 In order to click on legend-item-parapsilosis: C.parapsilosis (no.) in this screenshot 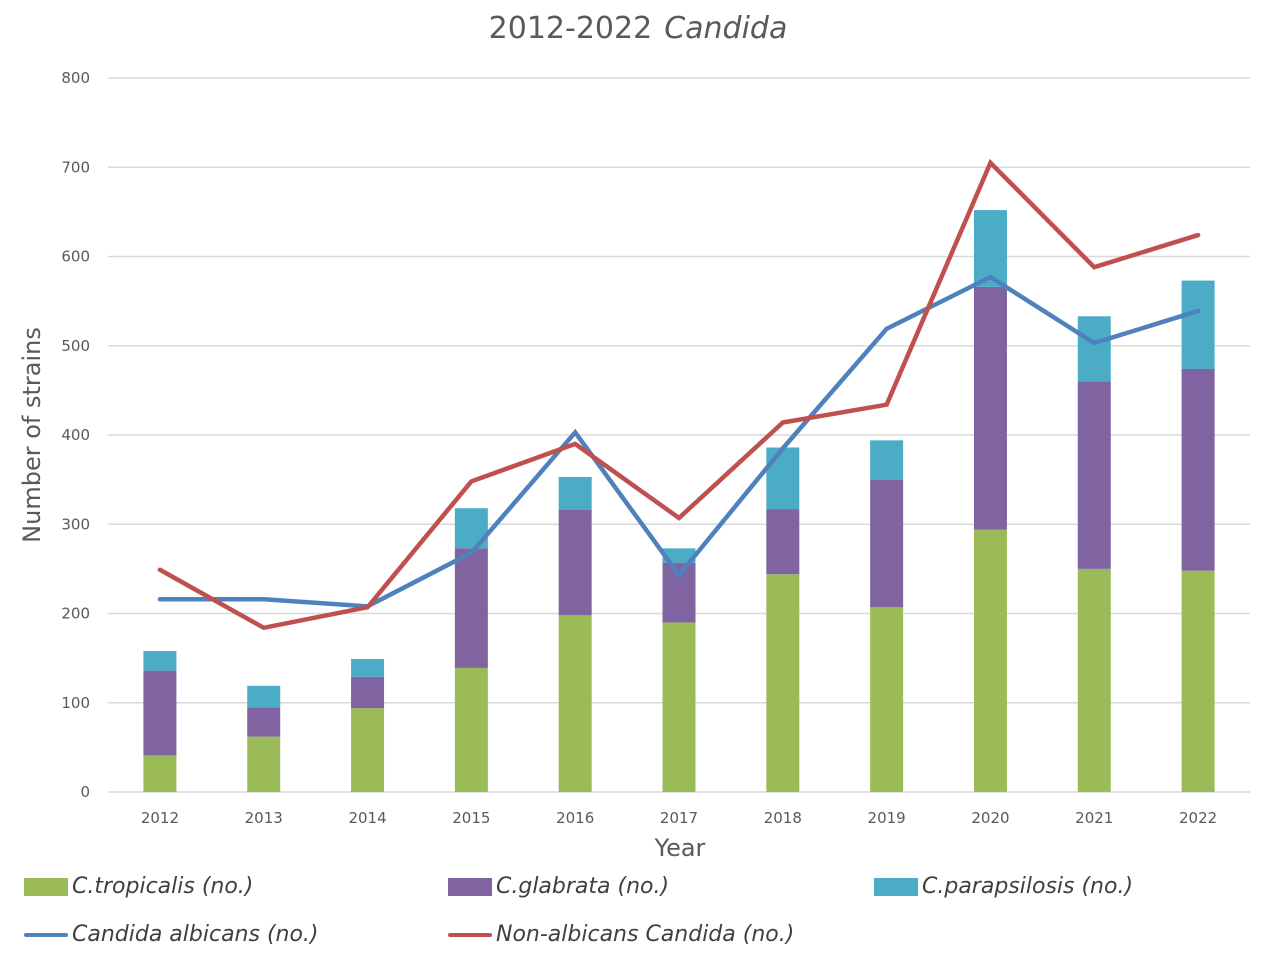, I will do `click(1003, 886)`.